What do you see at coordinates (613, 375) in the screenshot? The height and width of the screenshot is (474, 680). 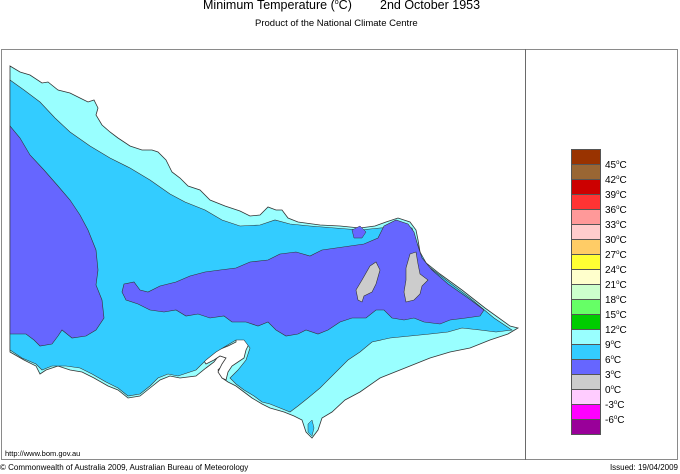 I see `legend-label-3: 3oC` at bounding box center [613, 375].